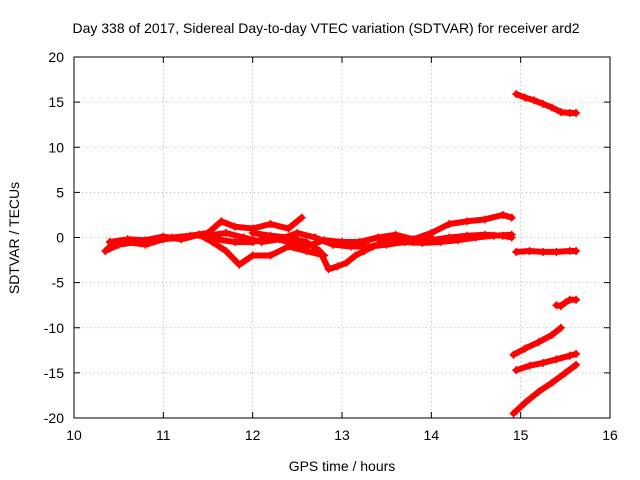  Describe the element at coordinates (58, 283) in the screenshot. I see `y-tick-label: -5` at that location.